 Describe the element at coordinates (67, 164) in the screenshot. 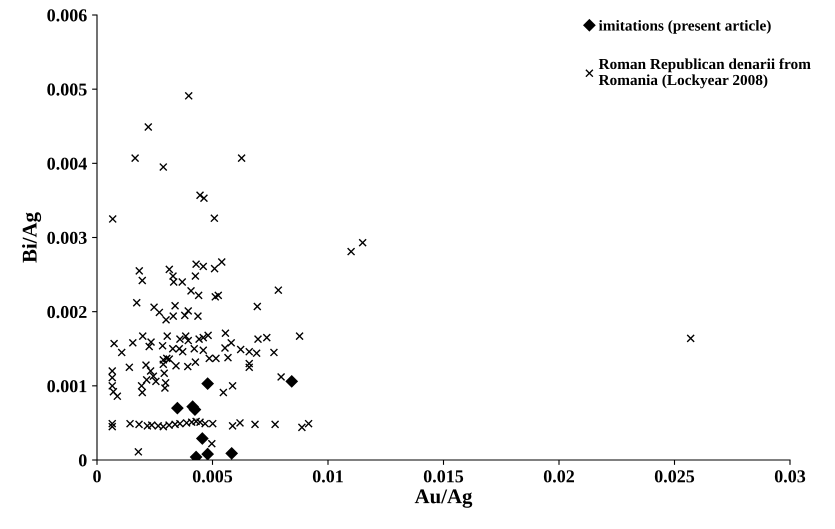

I see `y-tick-label: 0.004` at that location.